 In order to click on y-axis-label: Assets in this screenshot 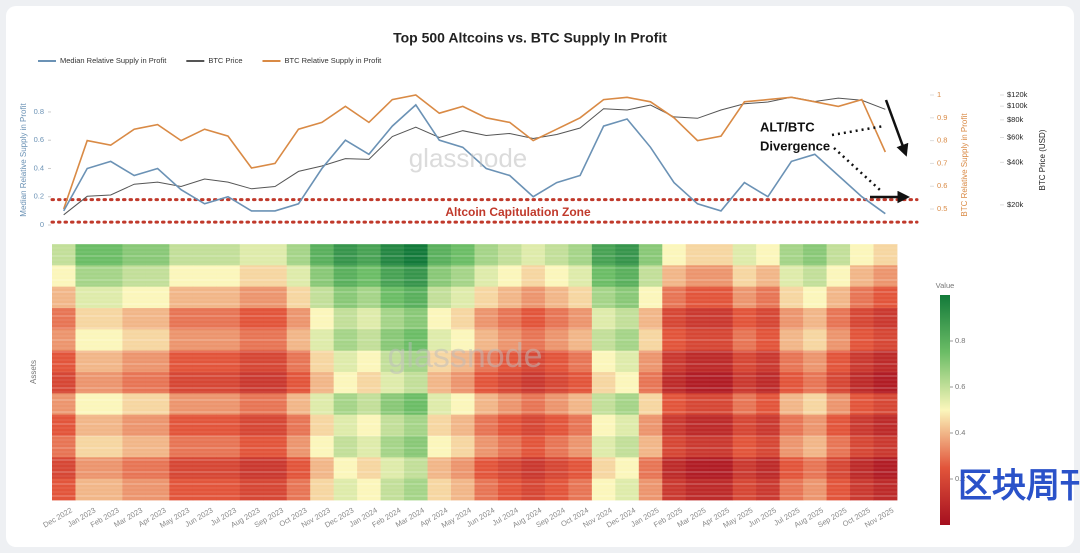, I will do `click(33, 372)`.